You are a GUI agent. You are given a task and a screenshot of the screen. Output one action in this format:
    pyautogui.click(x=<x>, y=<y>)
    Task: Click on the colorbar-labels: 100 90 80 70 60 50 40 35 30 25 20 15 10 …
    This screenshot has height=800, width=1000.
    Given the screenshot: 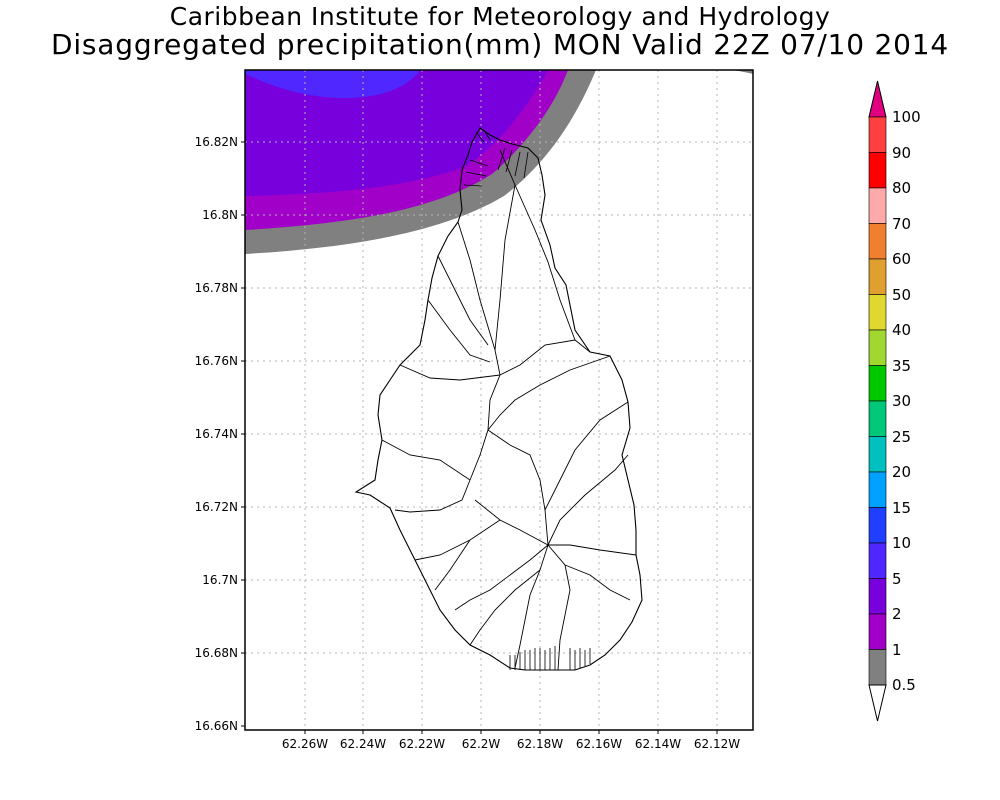 What is the action you would take?
    pyautogui.click(x=906, y=401)
    